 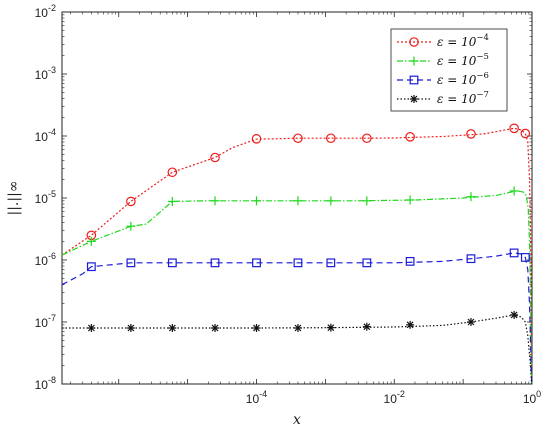 What do you see at coordinates (45, 11) in the screenshot?
I see `y-tick-label: 10⁻²` at bounding box center [45, 11].